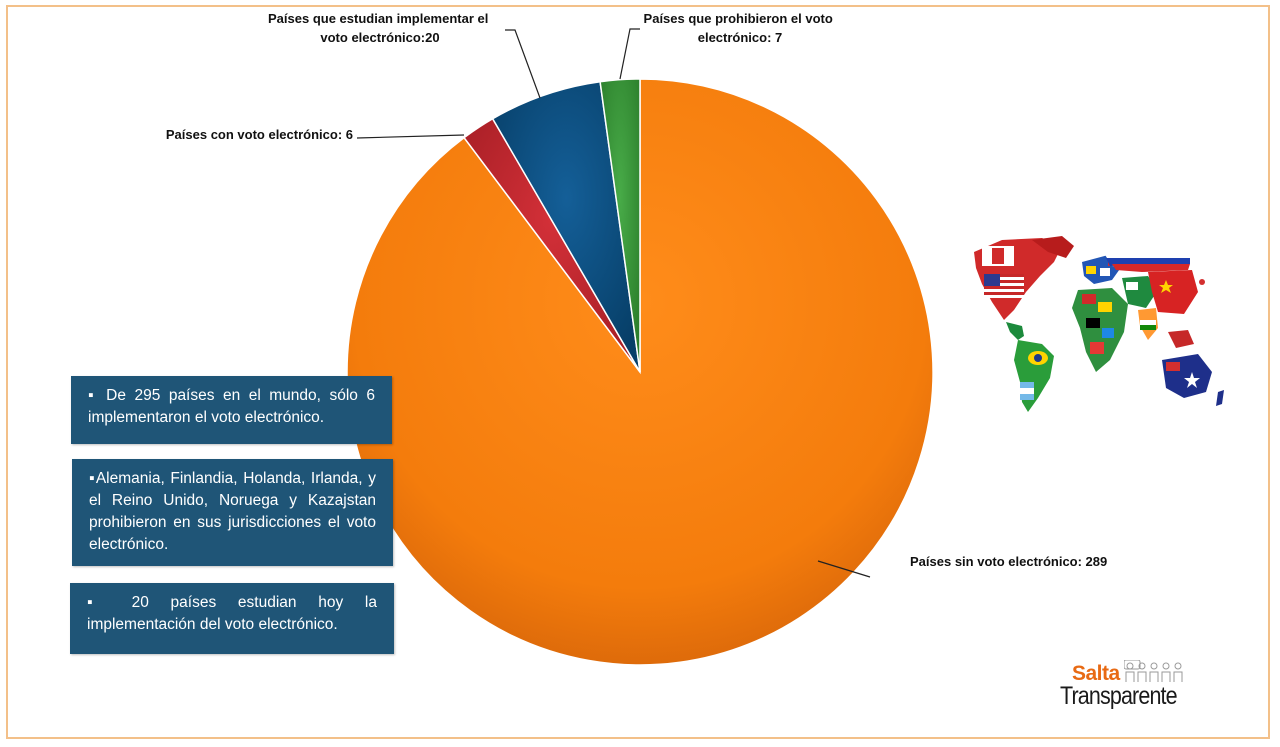  Describe the element at coordinates (1099, 324) in the screenshot. I see `world-flags-map-icon` at that location.